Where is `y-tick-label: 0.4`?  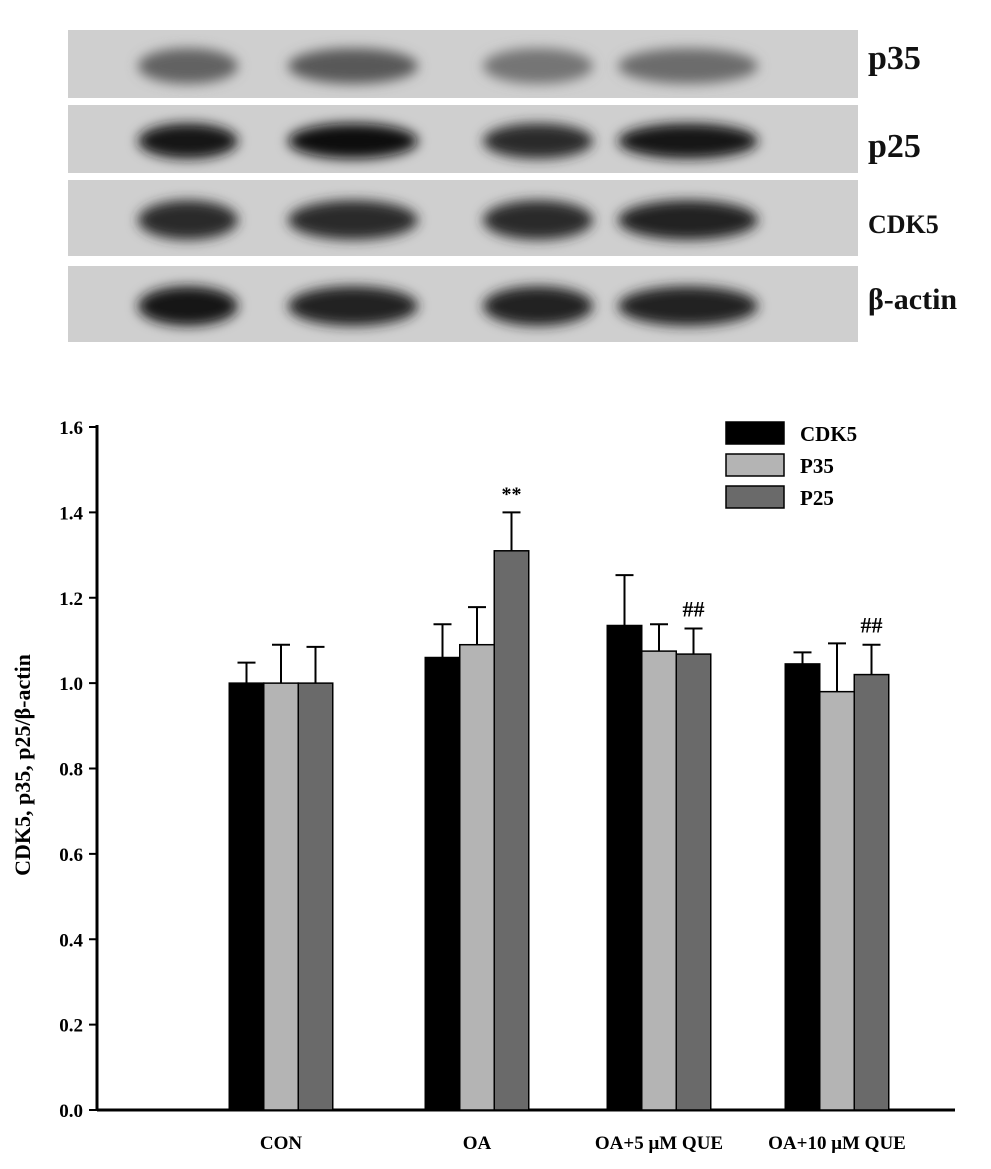 y-tick-label: 0.4 is located at coordinates (71, 940).